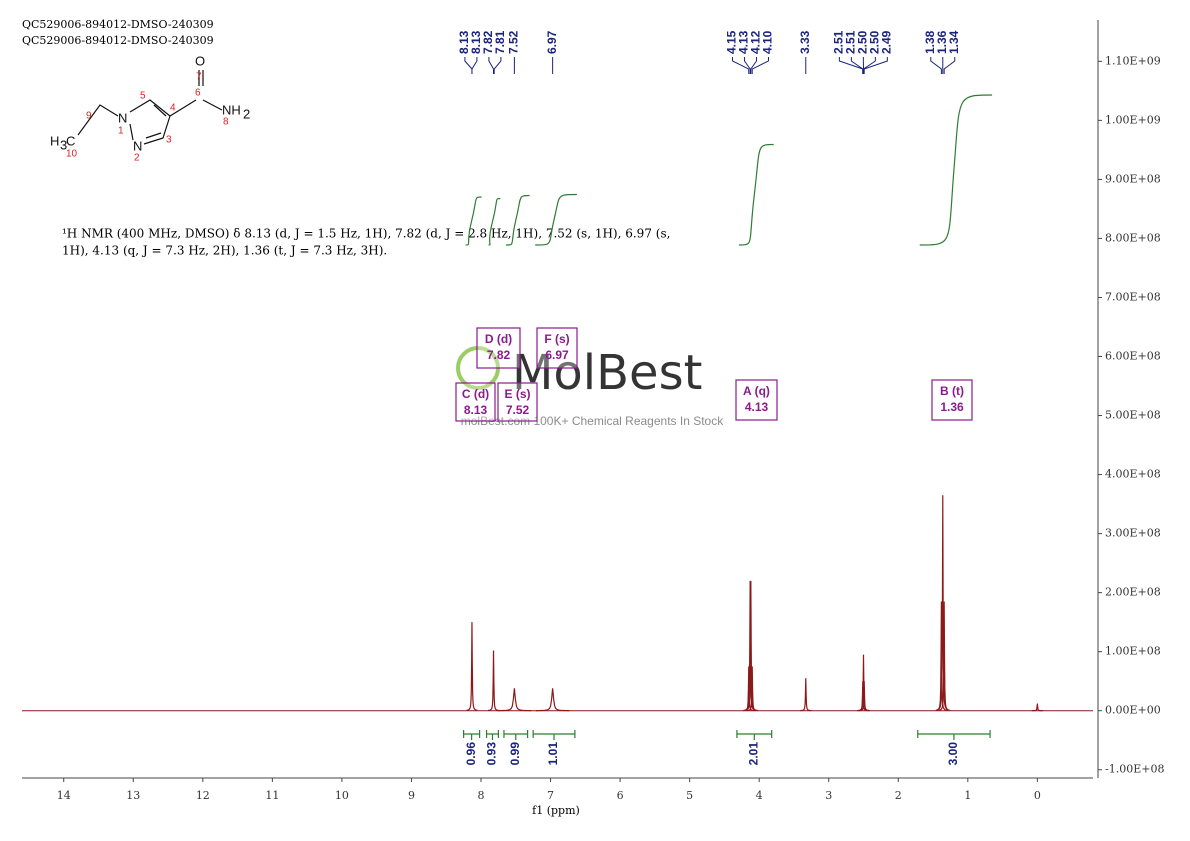 This screenshot has width=1190, height=841. Describe the element at coordinates (475, 394) in the screenshot. I see `multiplet-name: C (d)` at that location.